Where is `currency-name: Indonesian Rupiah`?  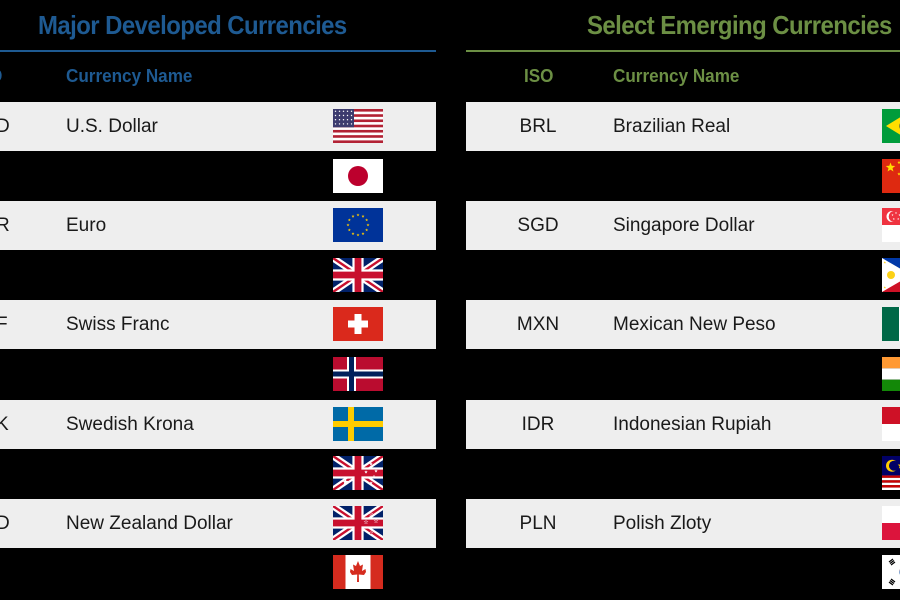 currency-name: Indonesian Rupiah is located at coordinates (692, 424).